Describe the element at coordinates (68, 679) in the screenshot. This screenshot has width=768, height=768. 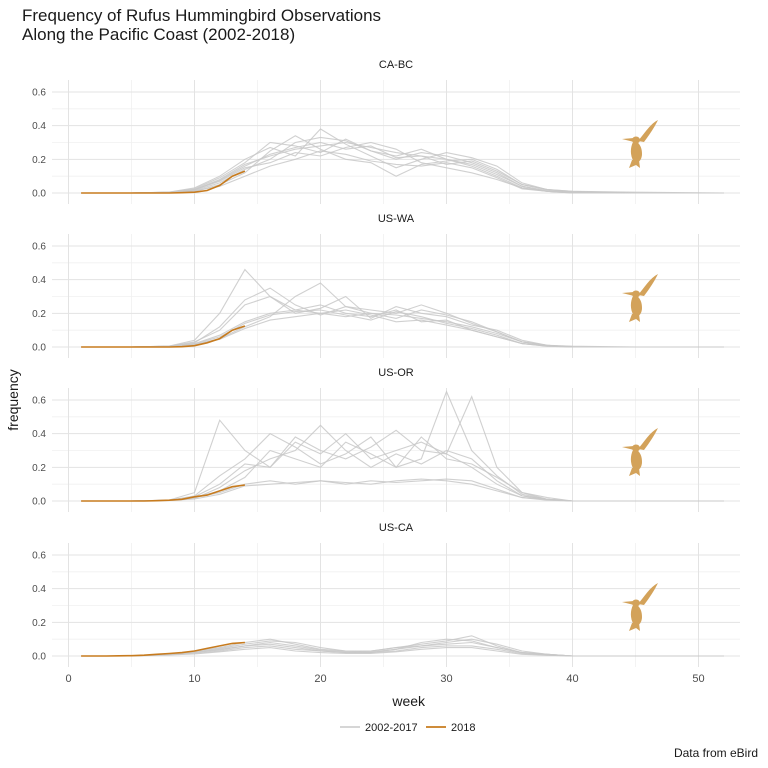
I see `x-tick-label: 0` at that location.